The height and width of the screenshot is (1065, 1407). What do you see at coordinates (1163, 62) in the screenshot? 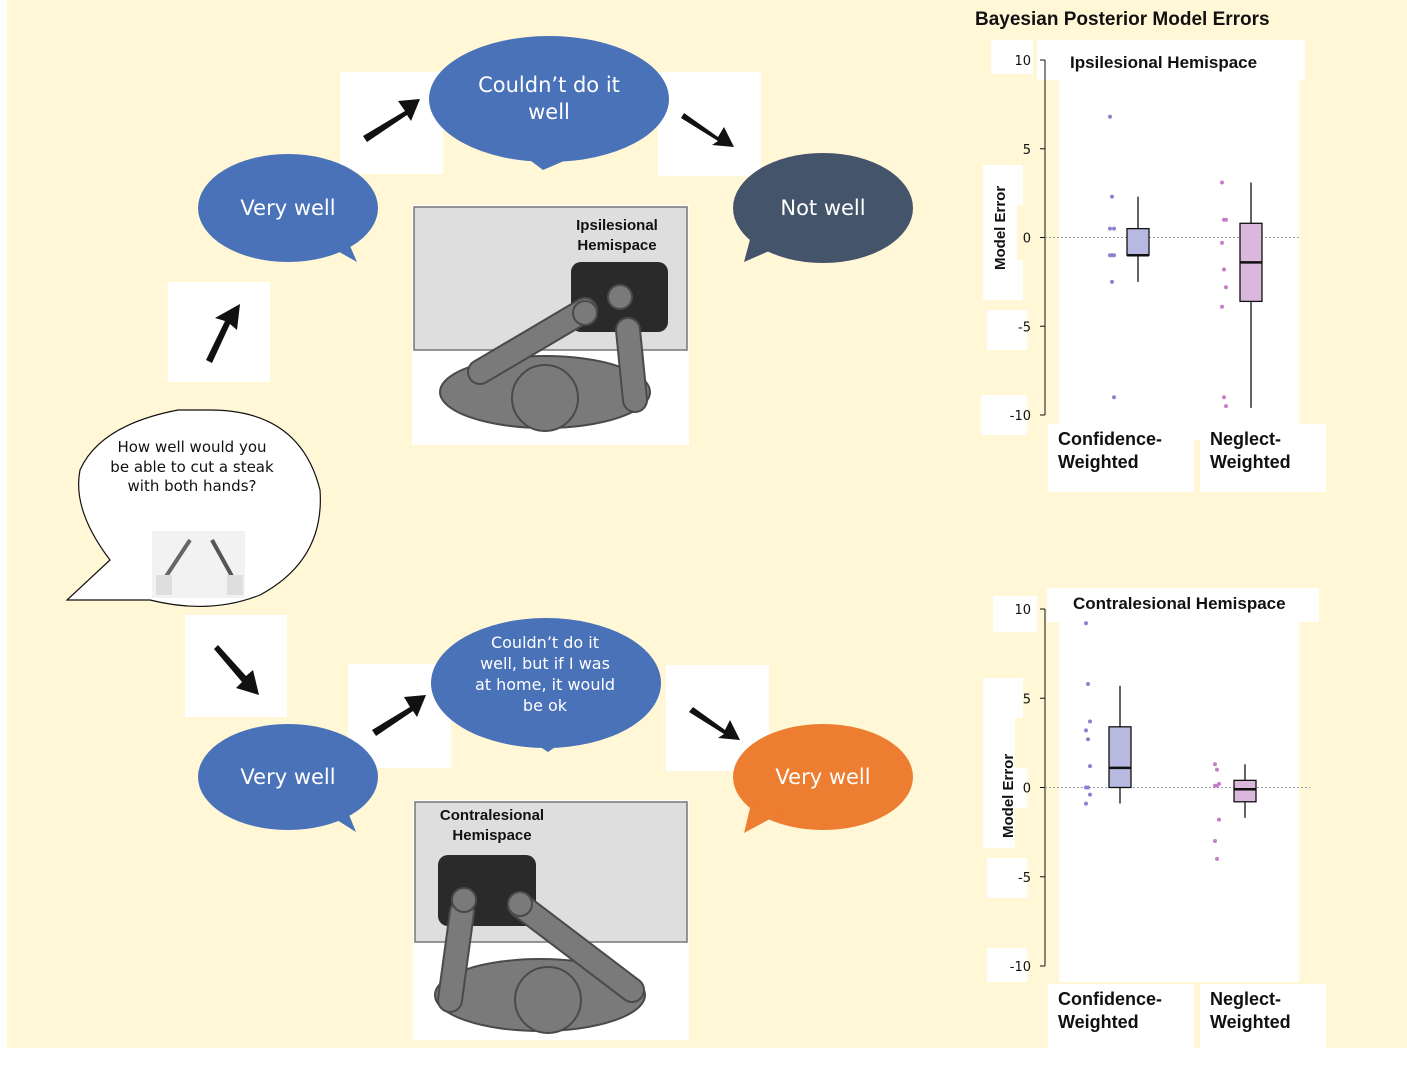
I see `chart-subtitle: Ipsilesional Hemispace` at bounding box center [1163, 62].